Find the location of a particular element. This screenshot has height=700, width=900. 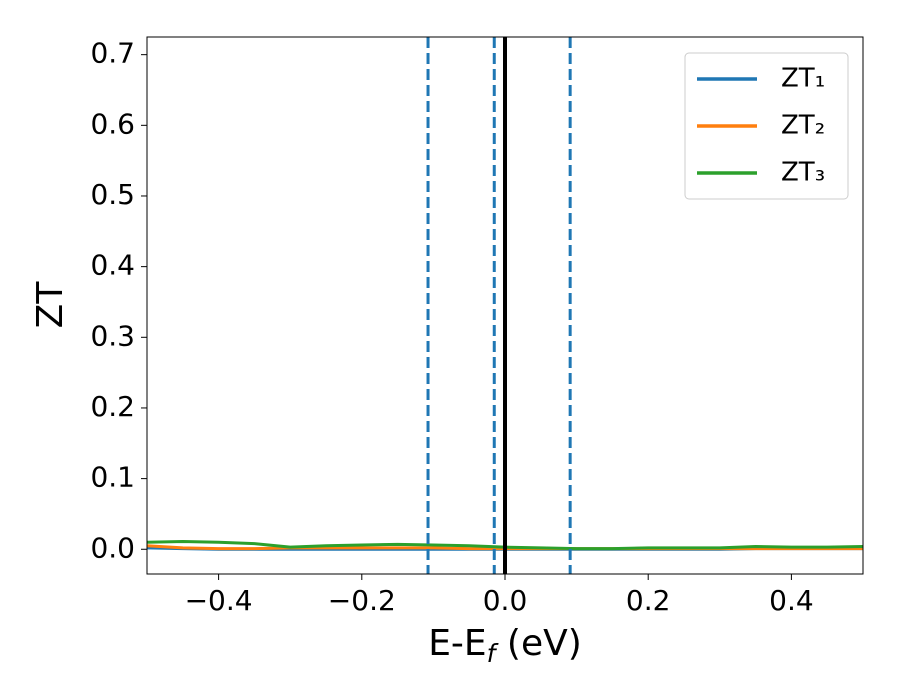

y-tick-label: 0.4 is located at coordinates (112, 265).